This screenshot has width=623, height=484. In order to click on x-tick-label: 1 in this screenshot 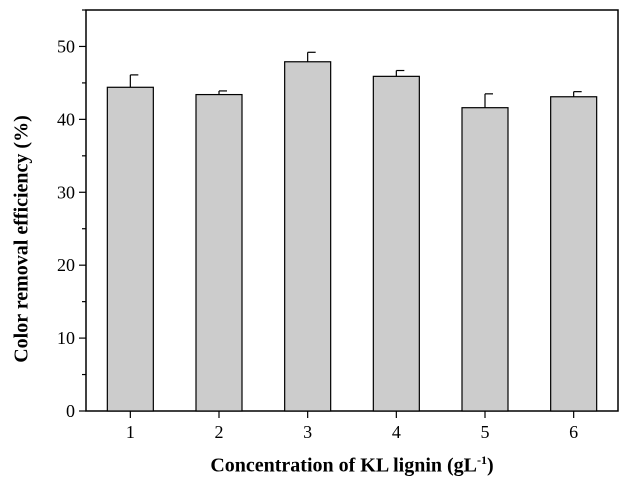, I will do `click(130, 432)`.